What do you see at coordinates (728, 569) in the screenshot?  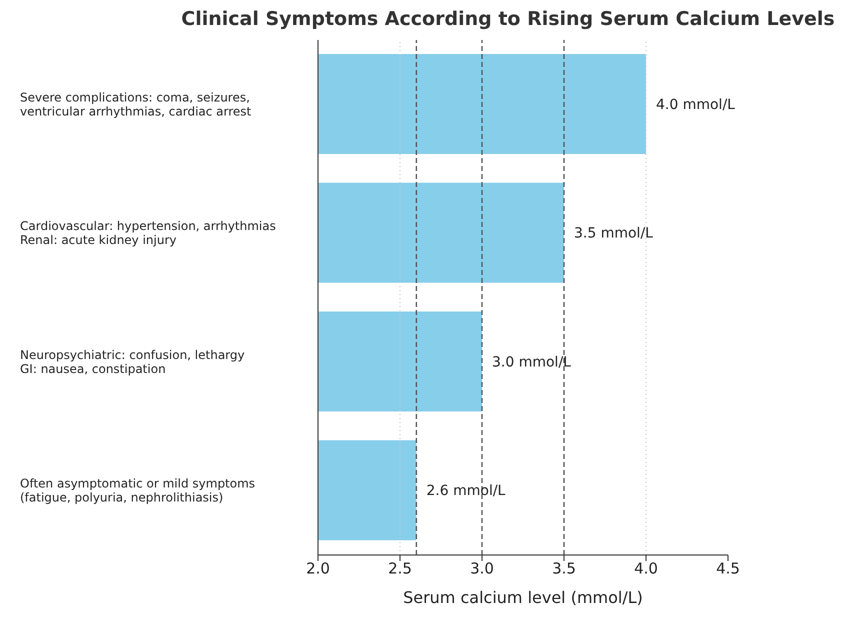 I see `x-tick-label: 4.5` at bounding box center [728, 569].